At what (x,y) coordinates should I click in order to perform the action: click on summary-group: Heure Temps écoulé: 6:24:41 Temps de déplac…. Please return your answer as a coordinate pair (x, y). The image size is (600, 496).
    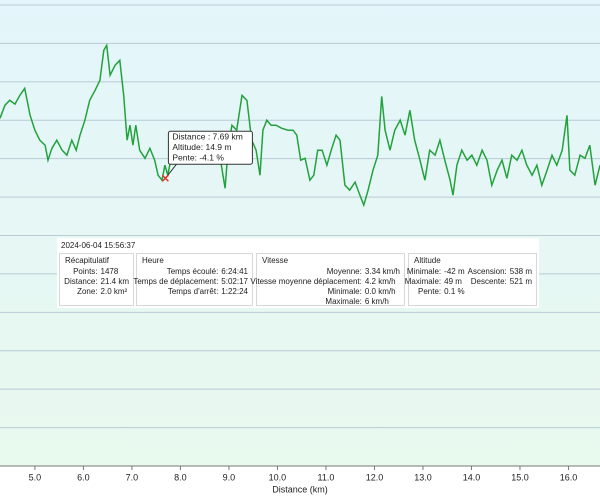
    Looking at the image, I should click on (193, 279).